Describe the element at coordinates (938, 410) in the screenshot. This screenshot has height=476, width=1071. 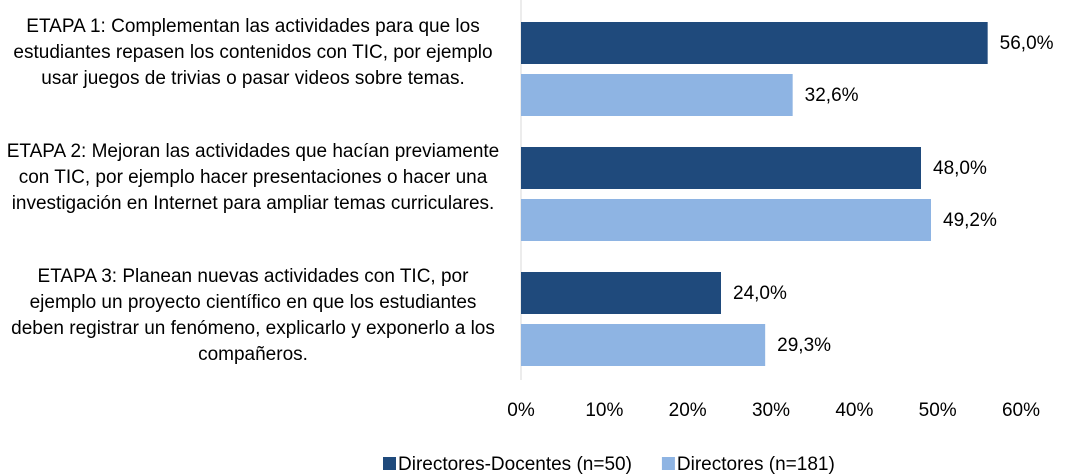
I see `x-tick-label: 50%` at that location.